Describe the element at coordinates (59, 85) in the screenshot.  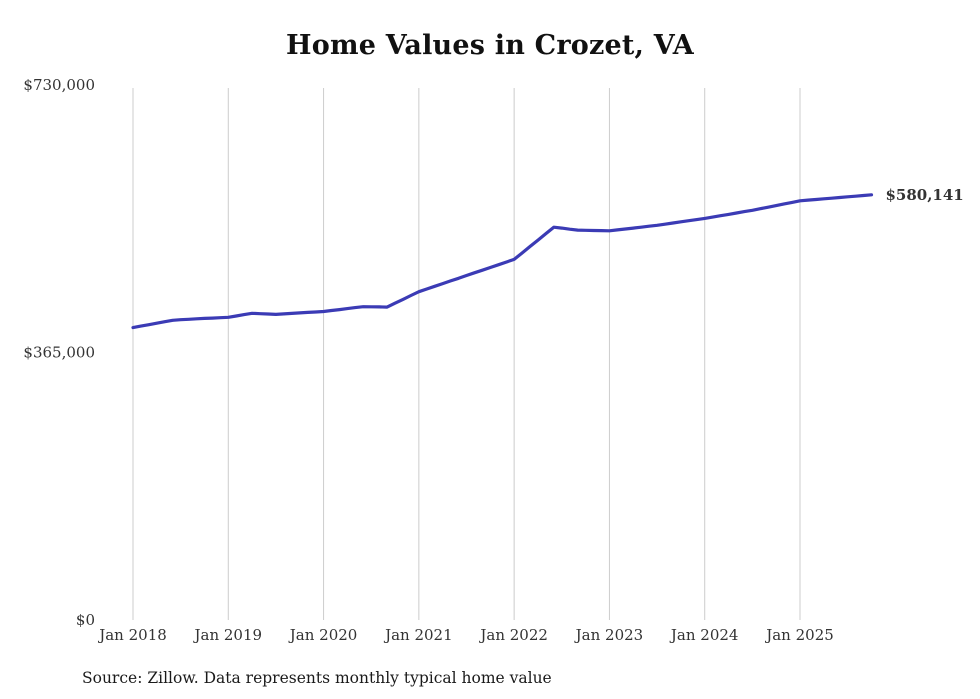
I see `y-tick-label: $730,000` at that location.